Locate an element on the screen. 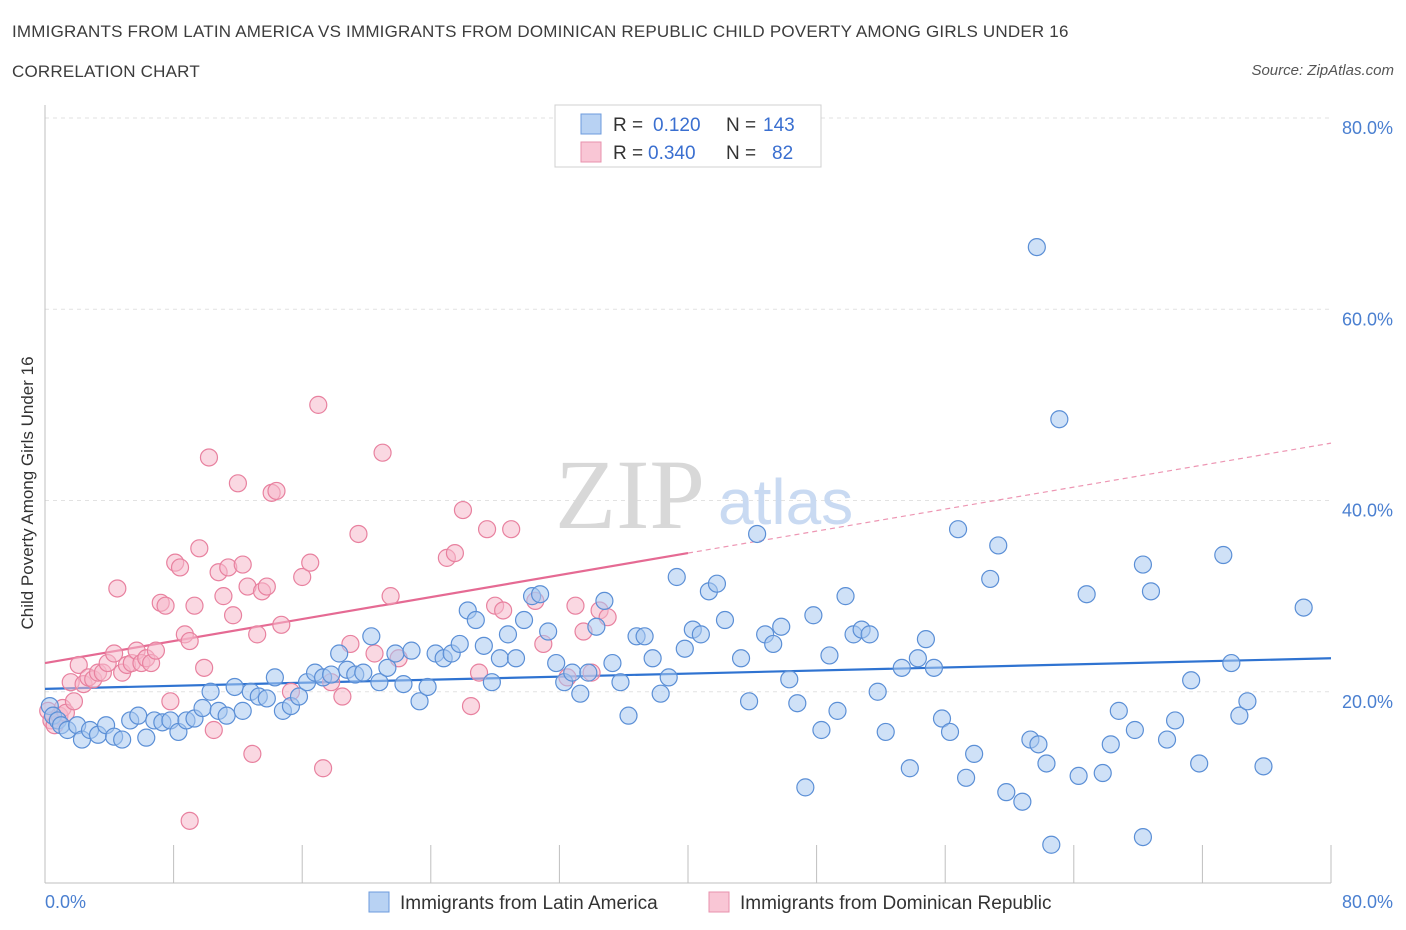 This screenshot has width=1406, height=930. legend-n-value-2: 82 is located at coordinates (782, 153).